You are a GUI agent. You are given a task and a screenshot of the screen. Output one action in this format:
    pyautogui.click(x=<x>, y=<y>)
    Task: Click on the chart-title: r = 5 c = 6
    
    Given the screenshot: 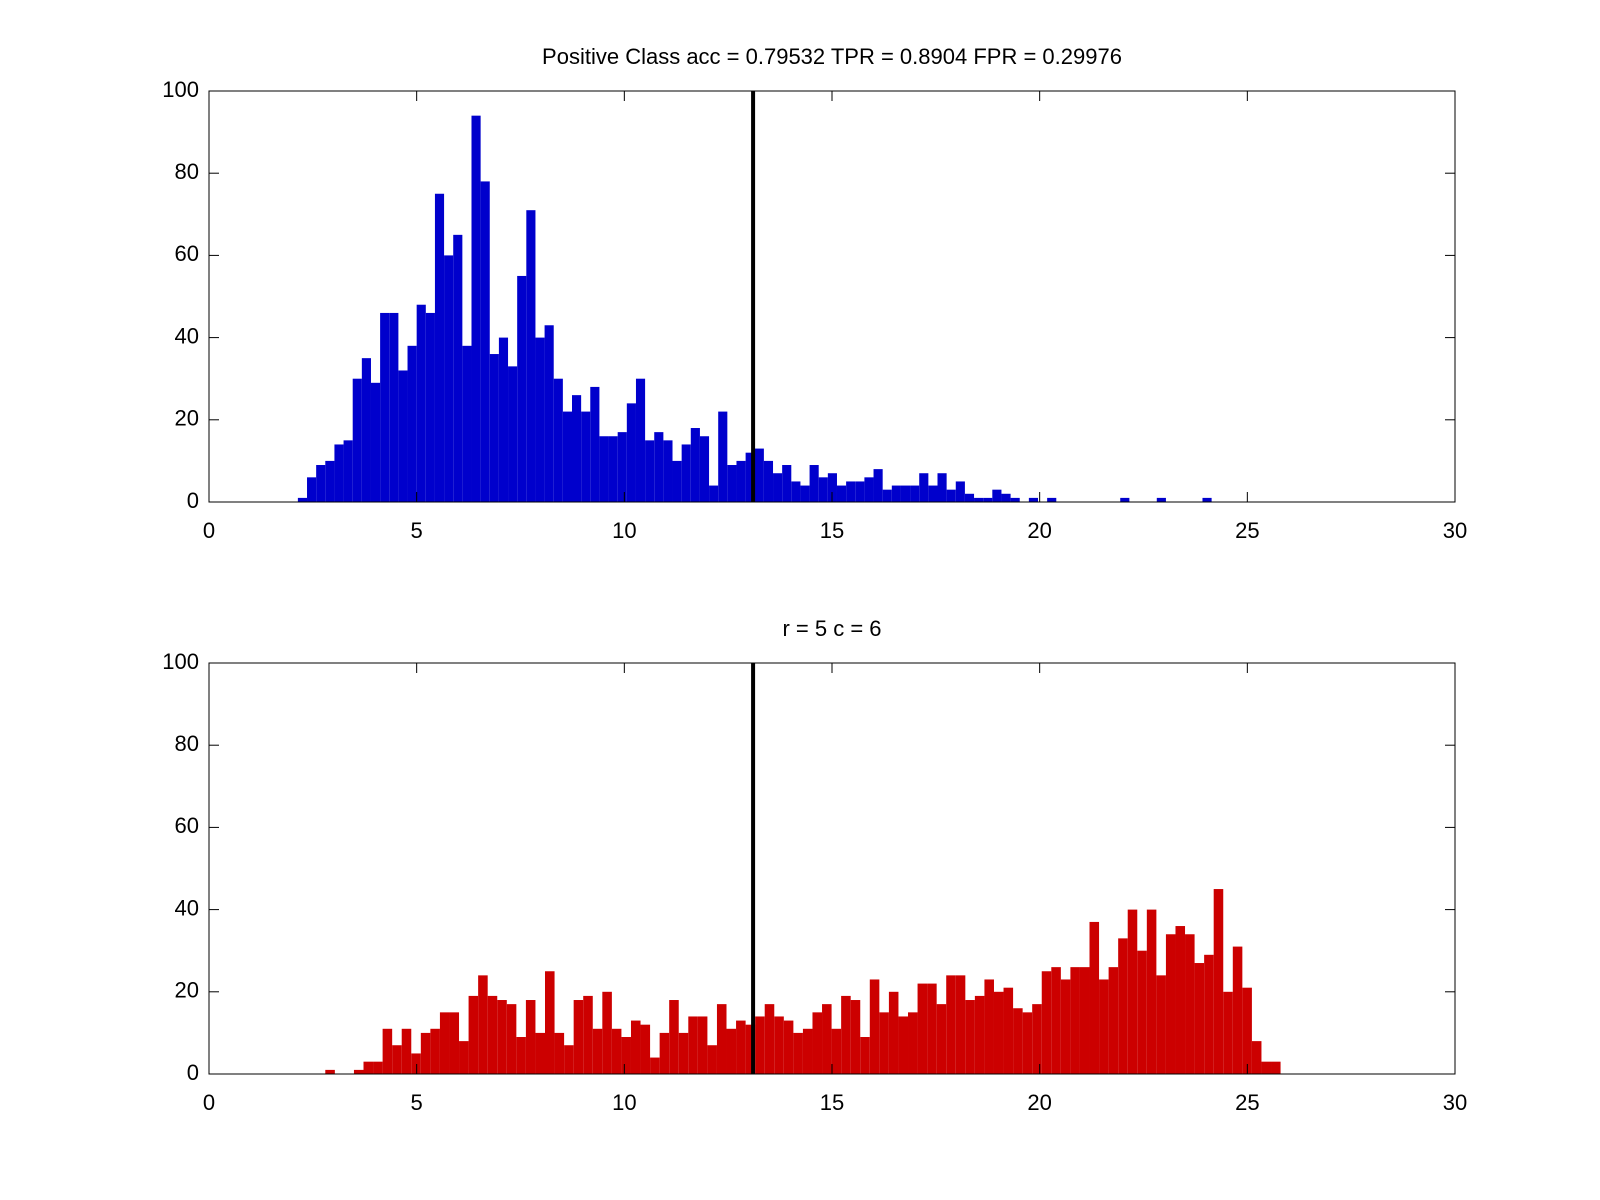 What is the action you would take?
    pyautogui.click(x=831, y=628)
    